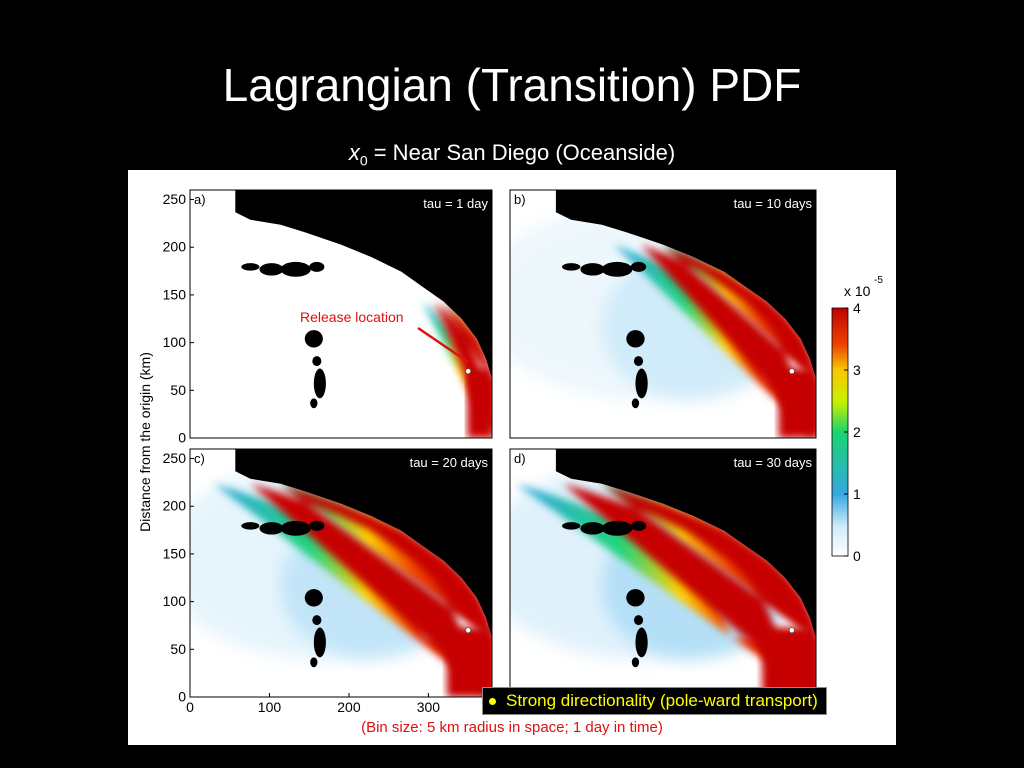 The image size is (1024, 768). Describe the element at coordinates (857, 370) in the screenshot. I see `colorbar-tick-label: 3` at that location.